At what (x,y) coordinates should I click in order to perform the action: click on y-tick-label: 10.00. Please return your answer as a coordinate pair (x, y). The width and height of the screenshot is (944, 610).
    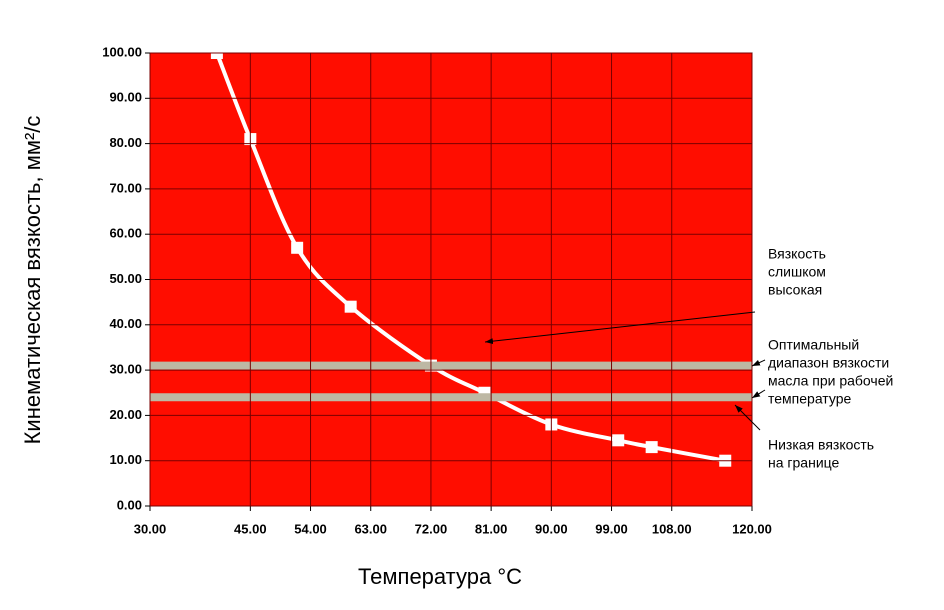
    Looking at the image, I should click on (125, 459).